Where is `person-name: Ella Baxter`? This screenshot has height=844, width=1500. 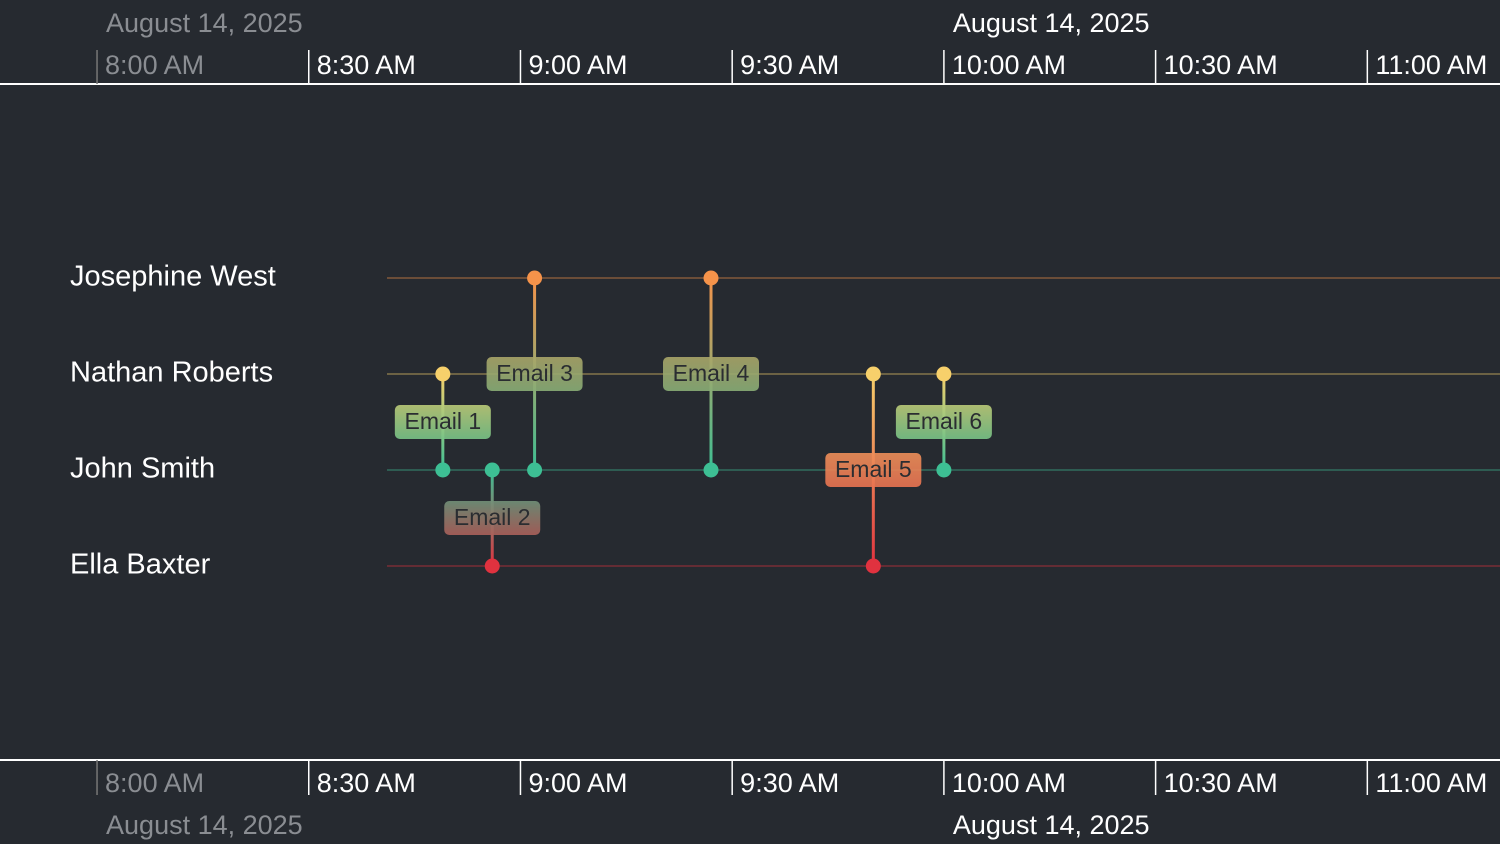
person-name: Ella Baxter is located at coordinates (140, 565).